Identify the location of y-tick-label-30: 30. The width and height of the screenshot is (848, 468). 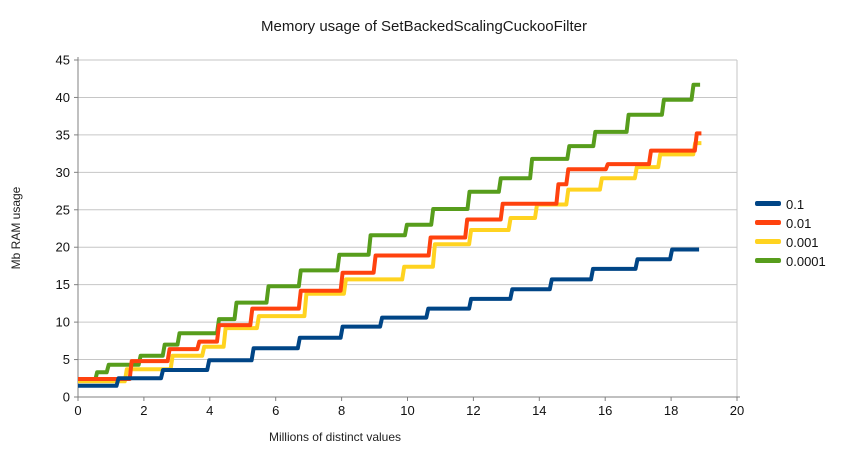
(63, 172).